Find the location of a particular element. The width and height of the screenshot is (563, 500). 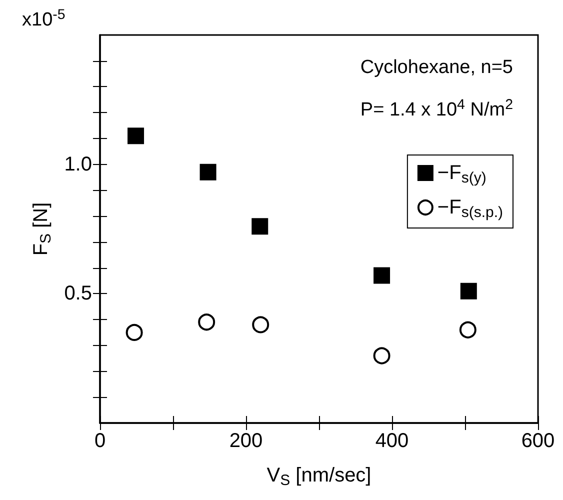

x-tick-label: 400 is located at coordinates (392, 441).